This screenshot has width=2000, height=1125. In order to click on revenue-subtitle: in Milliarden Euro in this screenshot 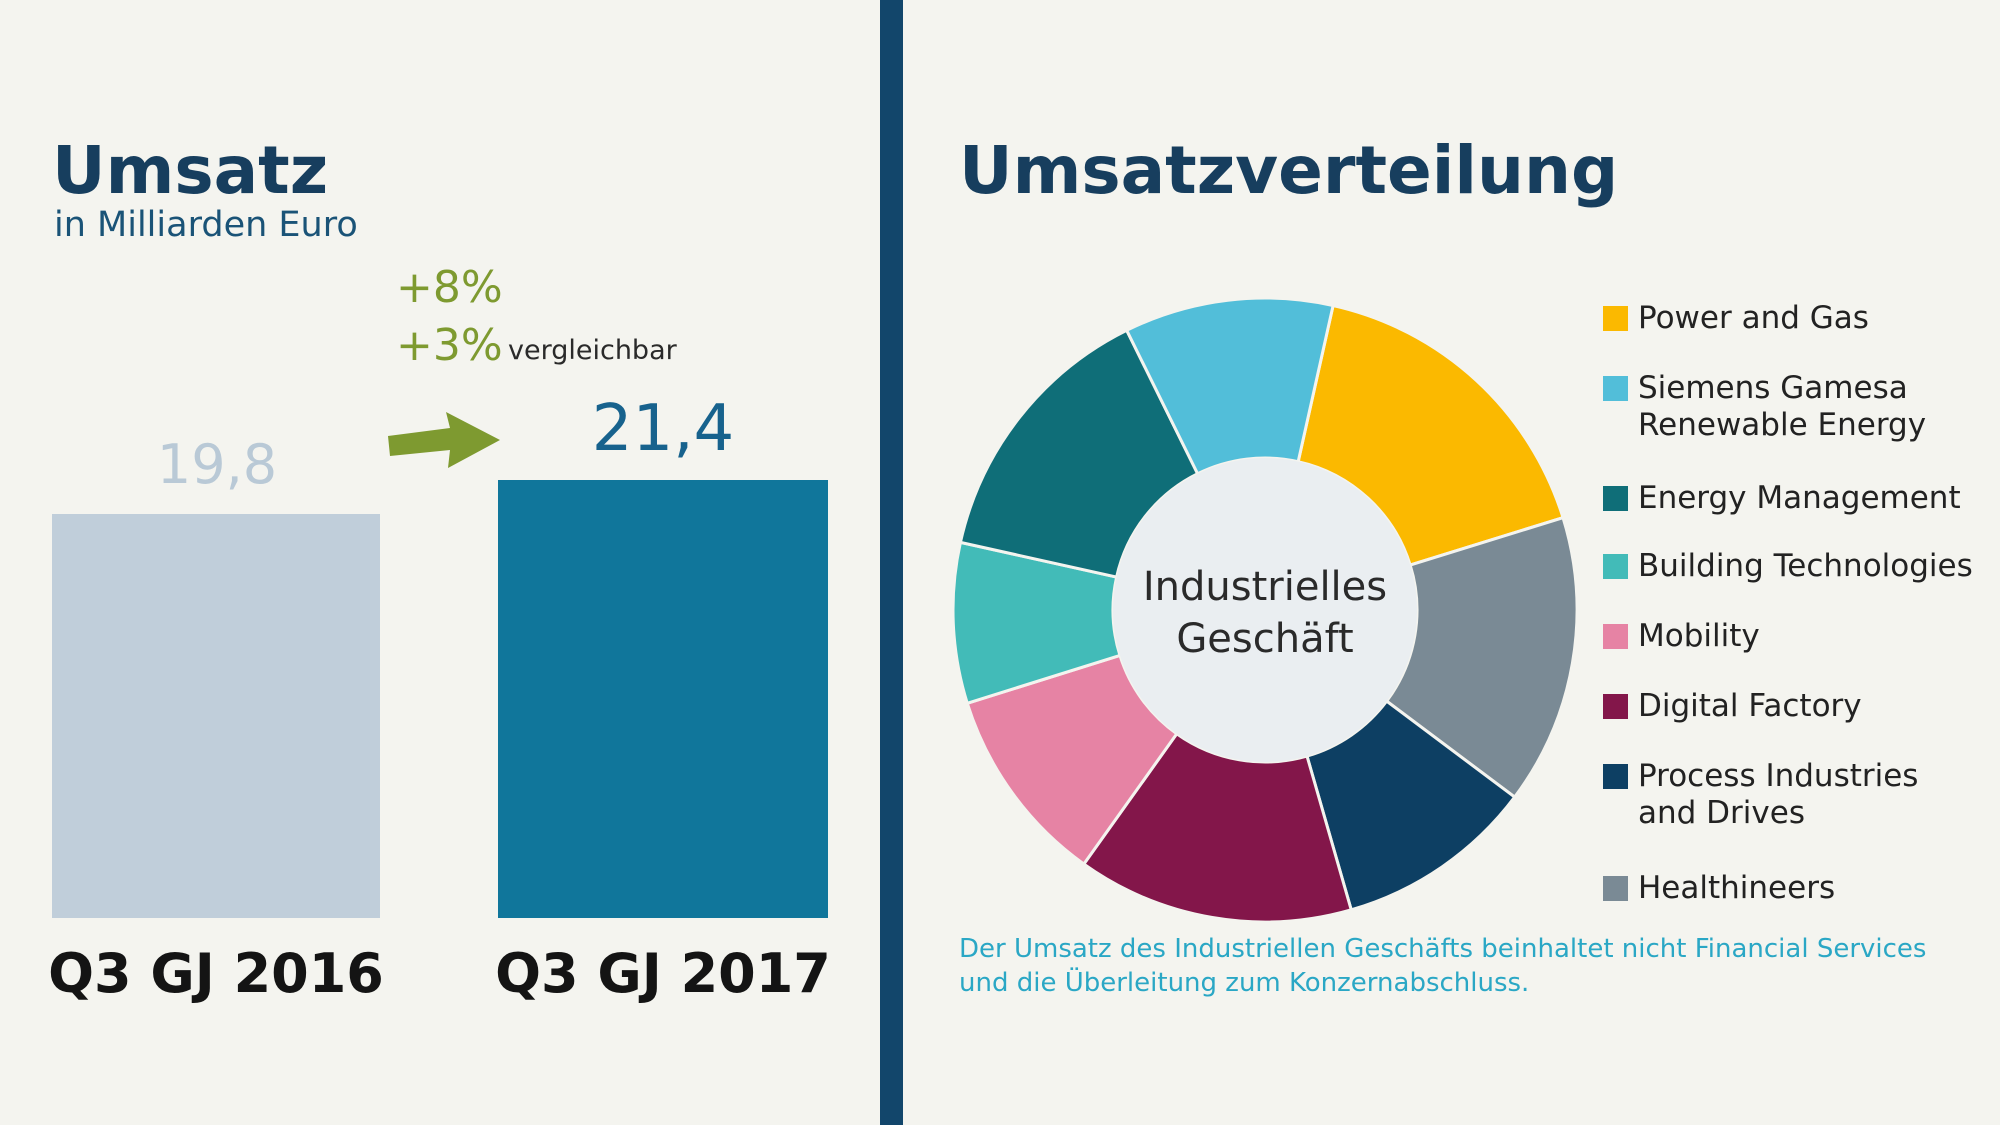, I will do `click(206, 225)`.